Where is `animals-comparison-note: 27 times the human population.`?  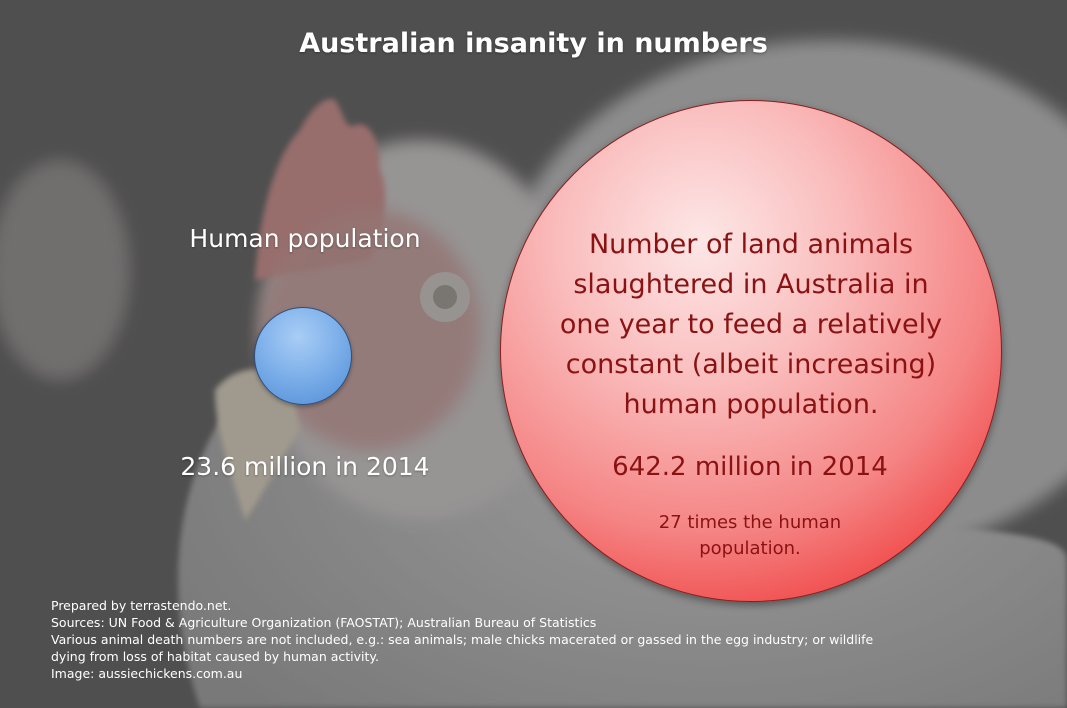 animals-comparison-note: 27 times the human population. is located at coordinates (750, 535).